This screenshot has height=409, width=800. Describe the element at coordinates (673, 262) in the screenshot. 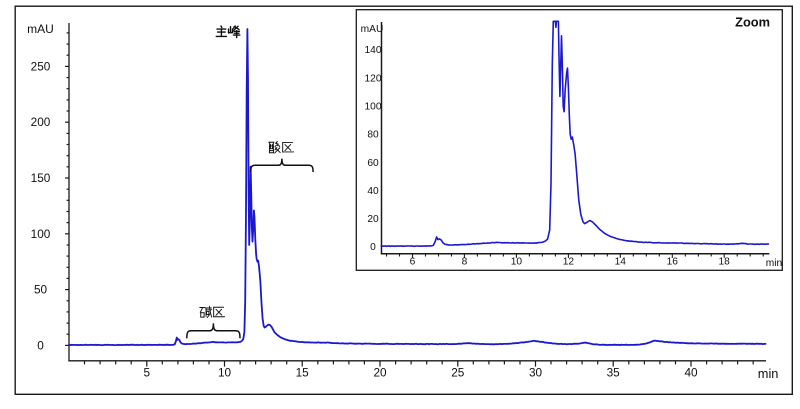

I see `svg-text: 16` at that location.